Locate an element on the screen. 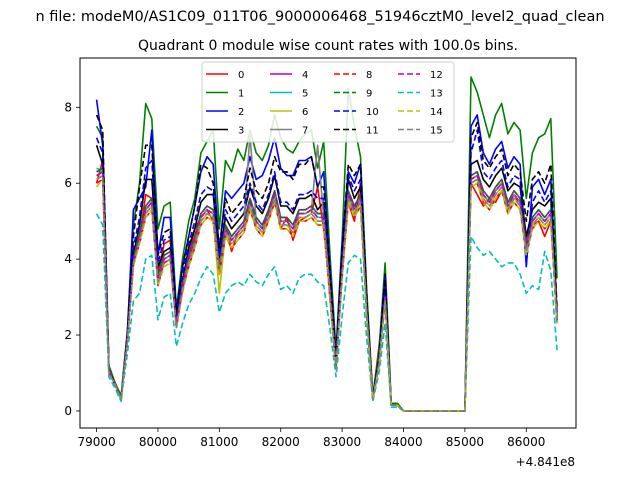 The image size is (640, 480). legend-label-2: 2 is located at coordinates (241, 112).